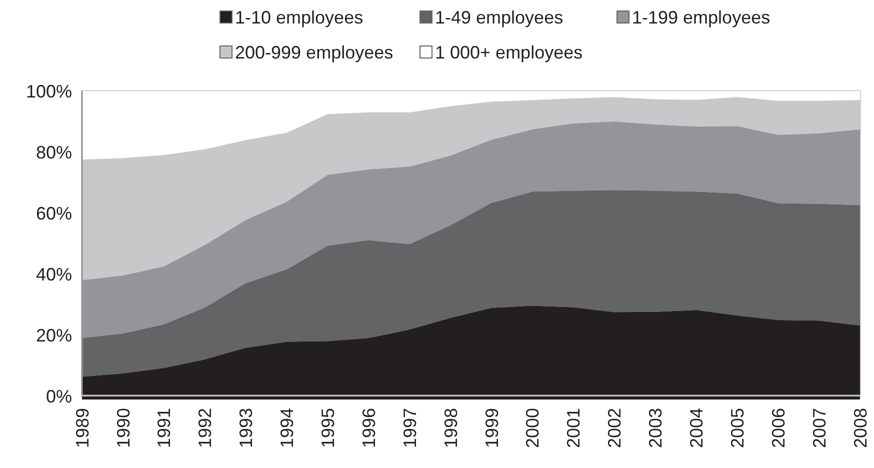  What do you see at coordinates (49, 91) in the screenshot?
I see `y-tick-label: 100%` at bounding box center [49, 91].